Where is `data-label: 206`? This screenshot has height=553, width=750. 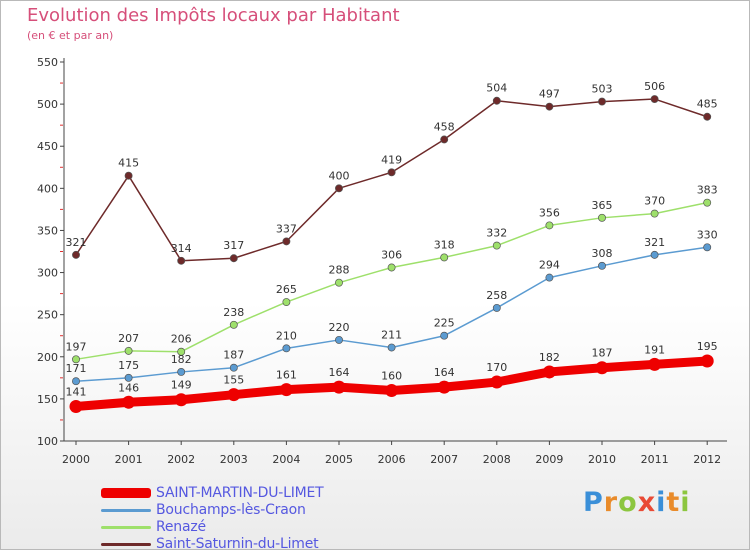
data-label: 206 is located at coordinates (181, 339).